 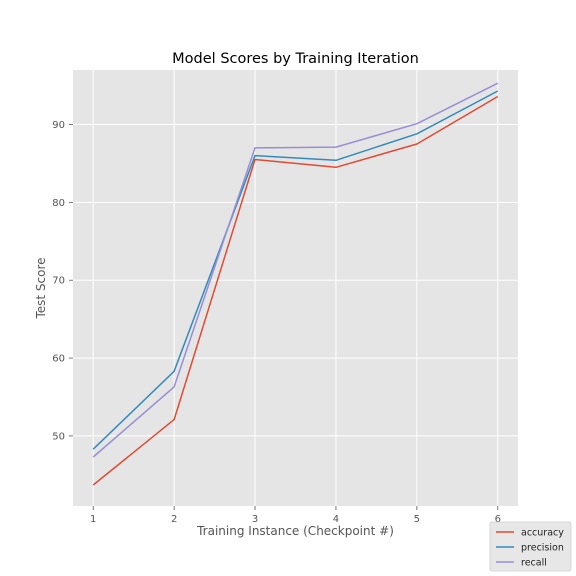 What do you see at coordinates (58, 359) in the screenshot?
I see `y-tick-label: 60` at bounding box center [58, 359].